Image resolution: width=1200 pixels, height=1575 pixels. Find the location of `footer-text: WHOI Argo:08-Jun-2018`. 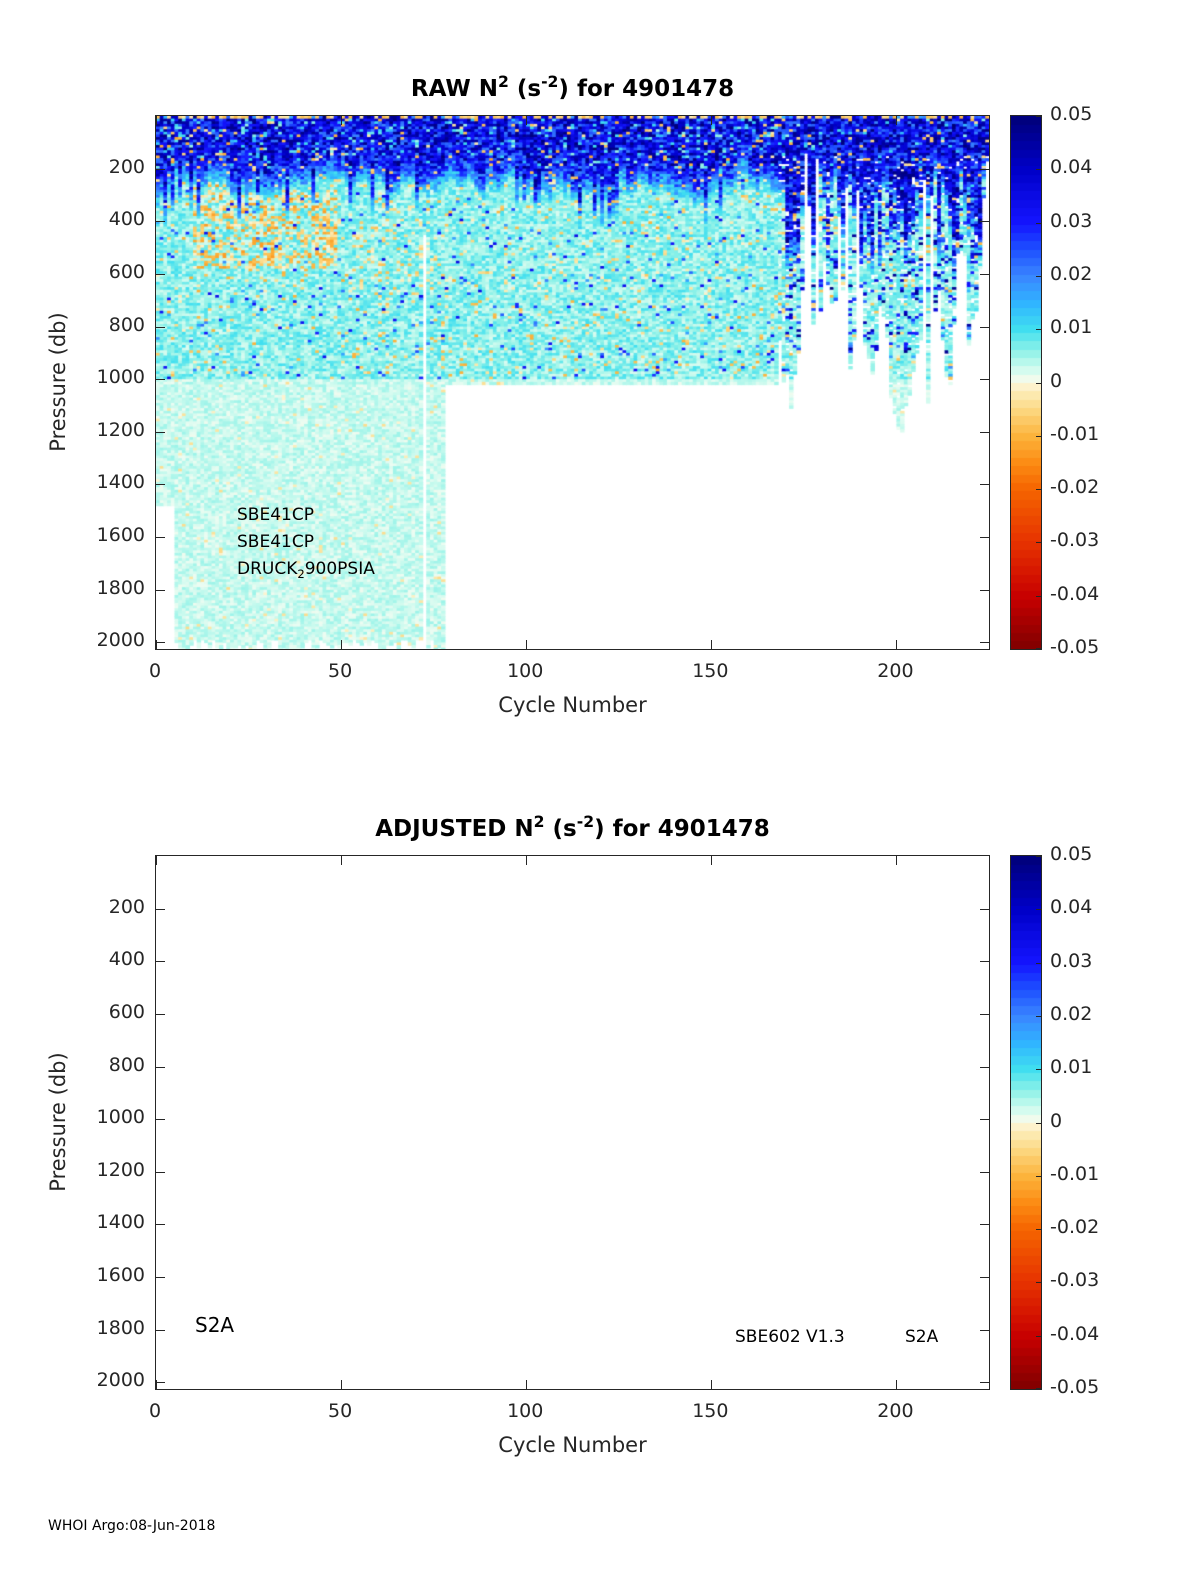

footer-text: WHOI Argo:08-Jun-2018 is located at coordinates (132, 1526).